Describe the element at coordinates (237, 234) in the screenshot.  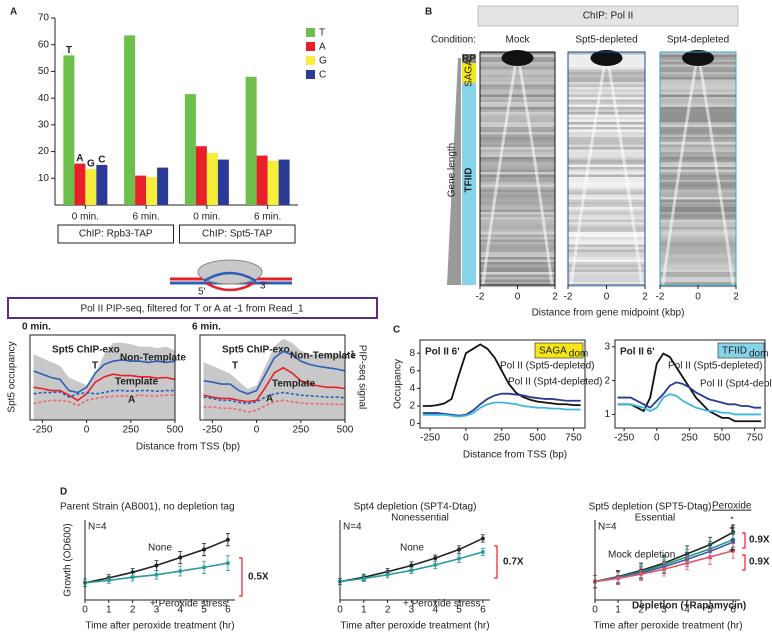
I see `group-label: ChIP: Spt5-TAP` at that location.